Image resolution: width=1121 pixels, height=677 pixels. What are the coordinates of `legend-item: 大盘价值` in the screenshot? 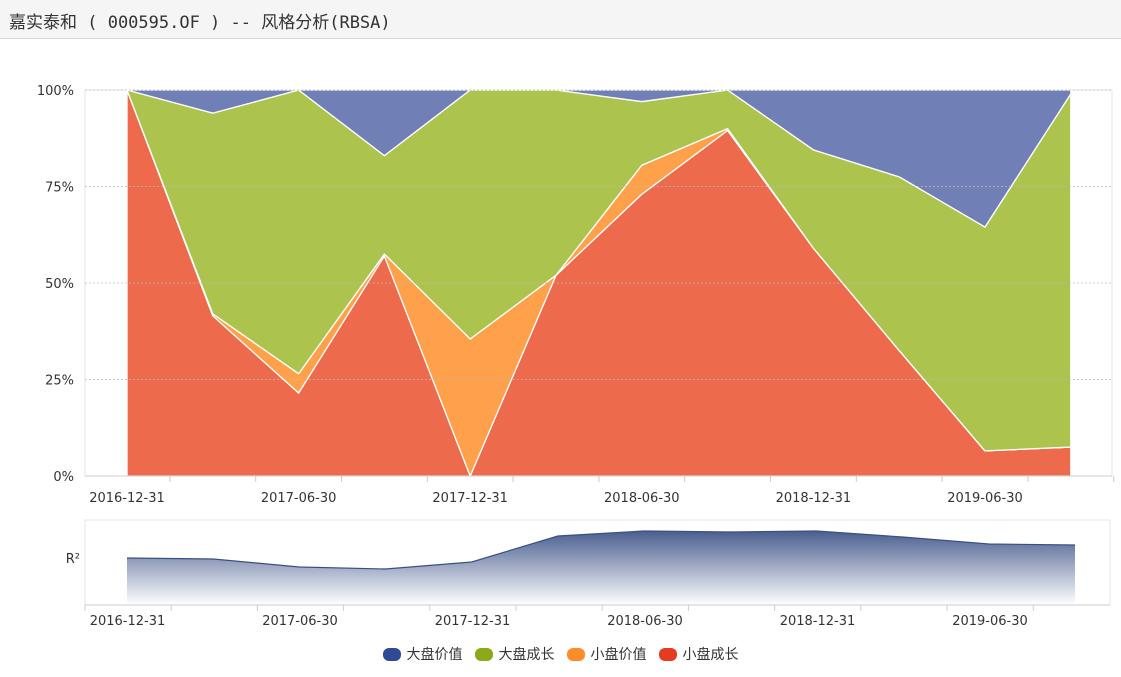 It's located at (422, 654).